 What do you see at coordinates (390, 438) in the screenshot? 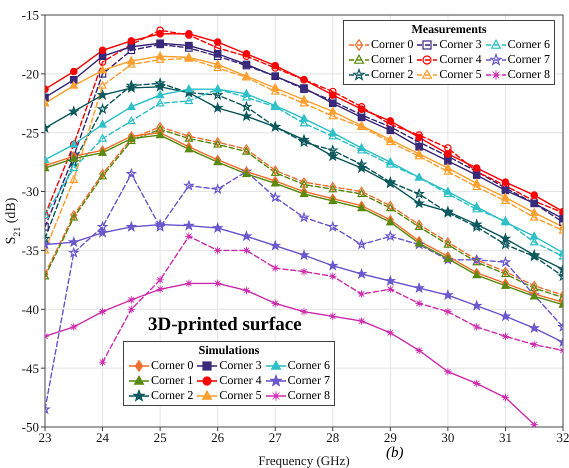
I see `x-tick-label: 29` at bounding box center [390, 438].